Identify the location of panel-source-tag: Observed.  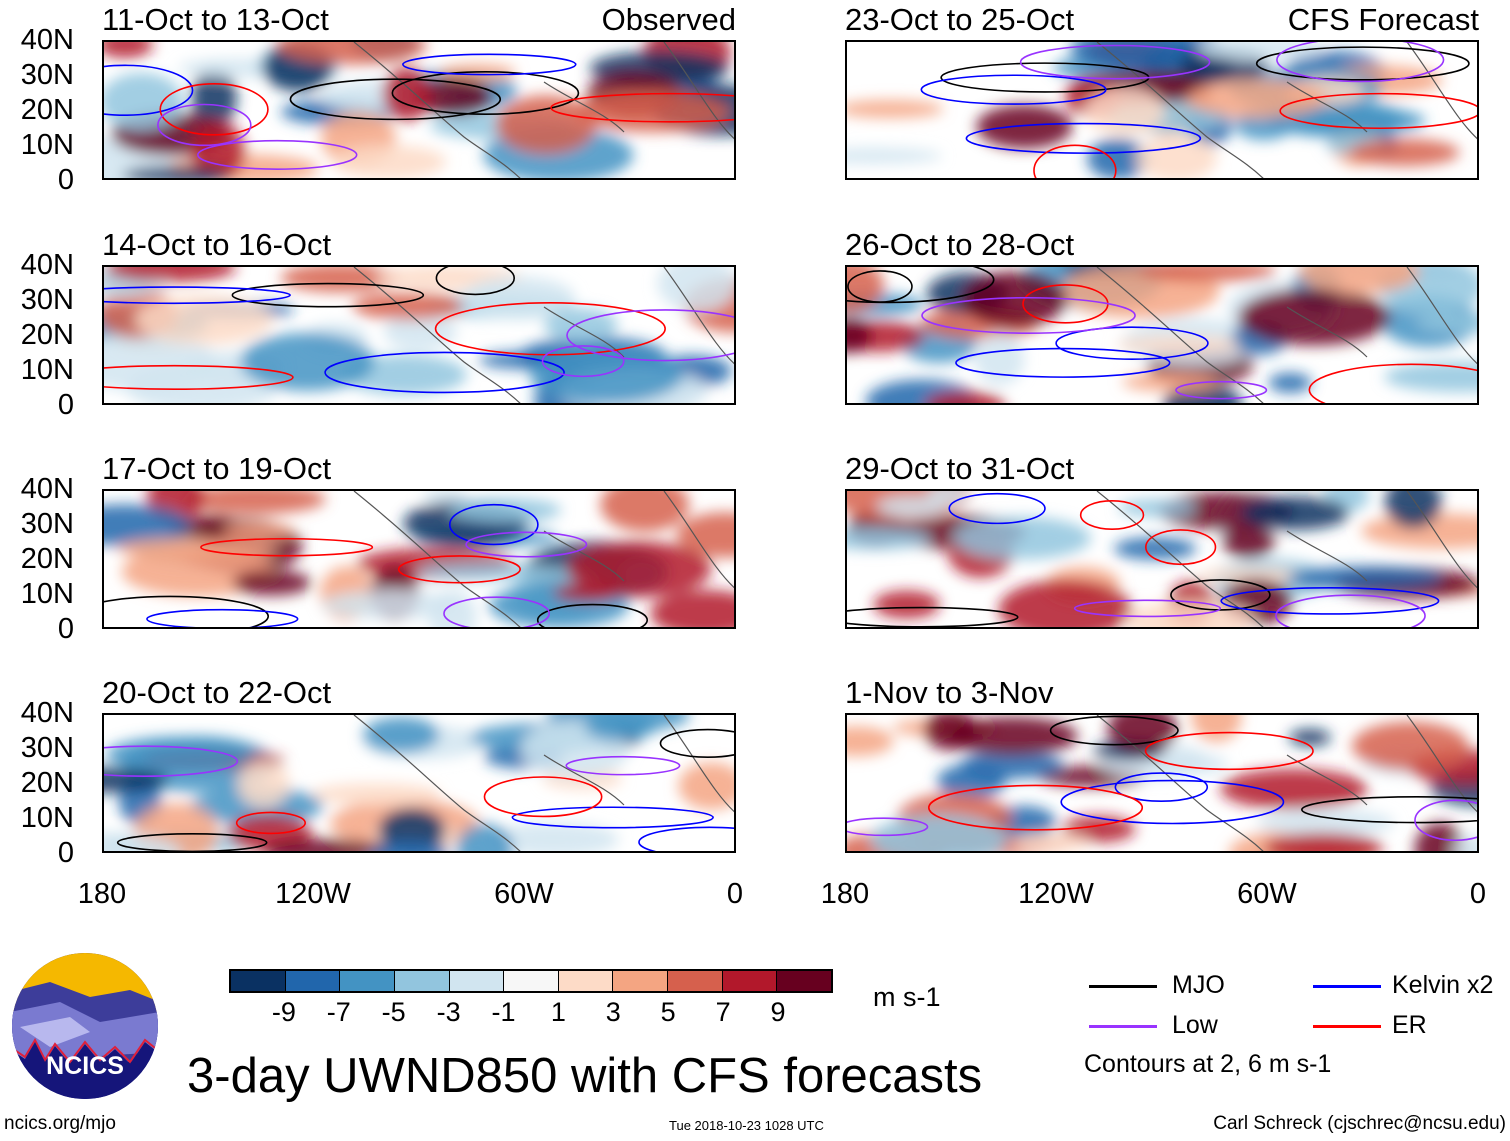
(668, 19).